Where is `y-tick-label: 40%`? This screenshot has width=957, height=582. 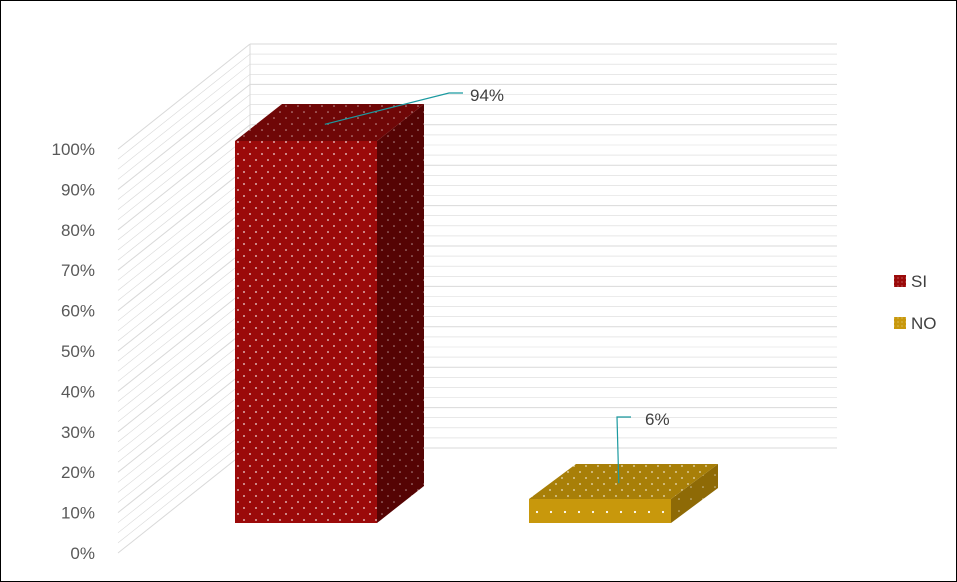 y-tick-label: 40% is located at coordinates (78, 391).